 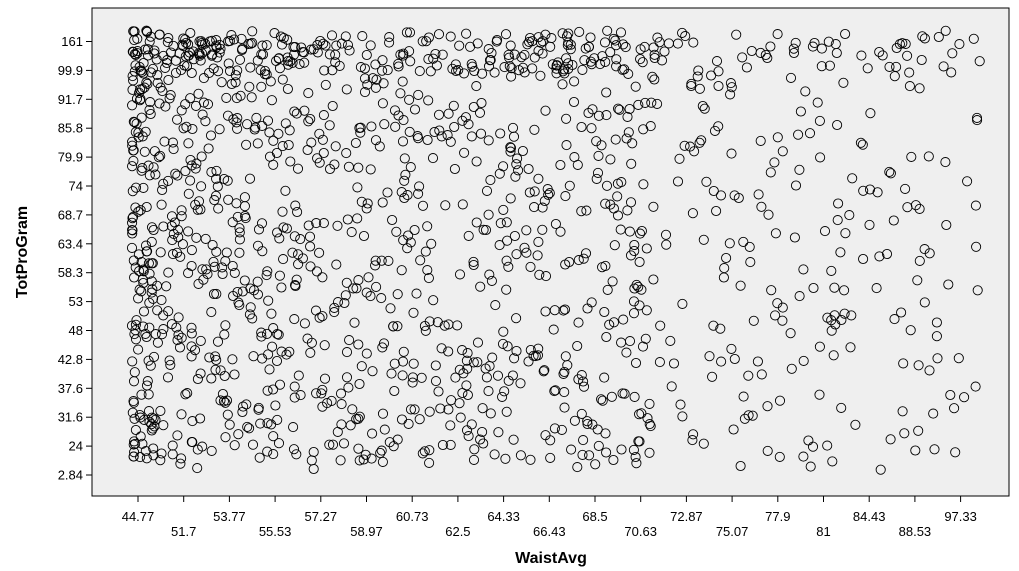 What do you see at coordinates (70, 475) in the screenshot?
I see `y-tick-label: 2.84` at bounding box center [70, 475].